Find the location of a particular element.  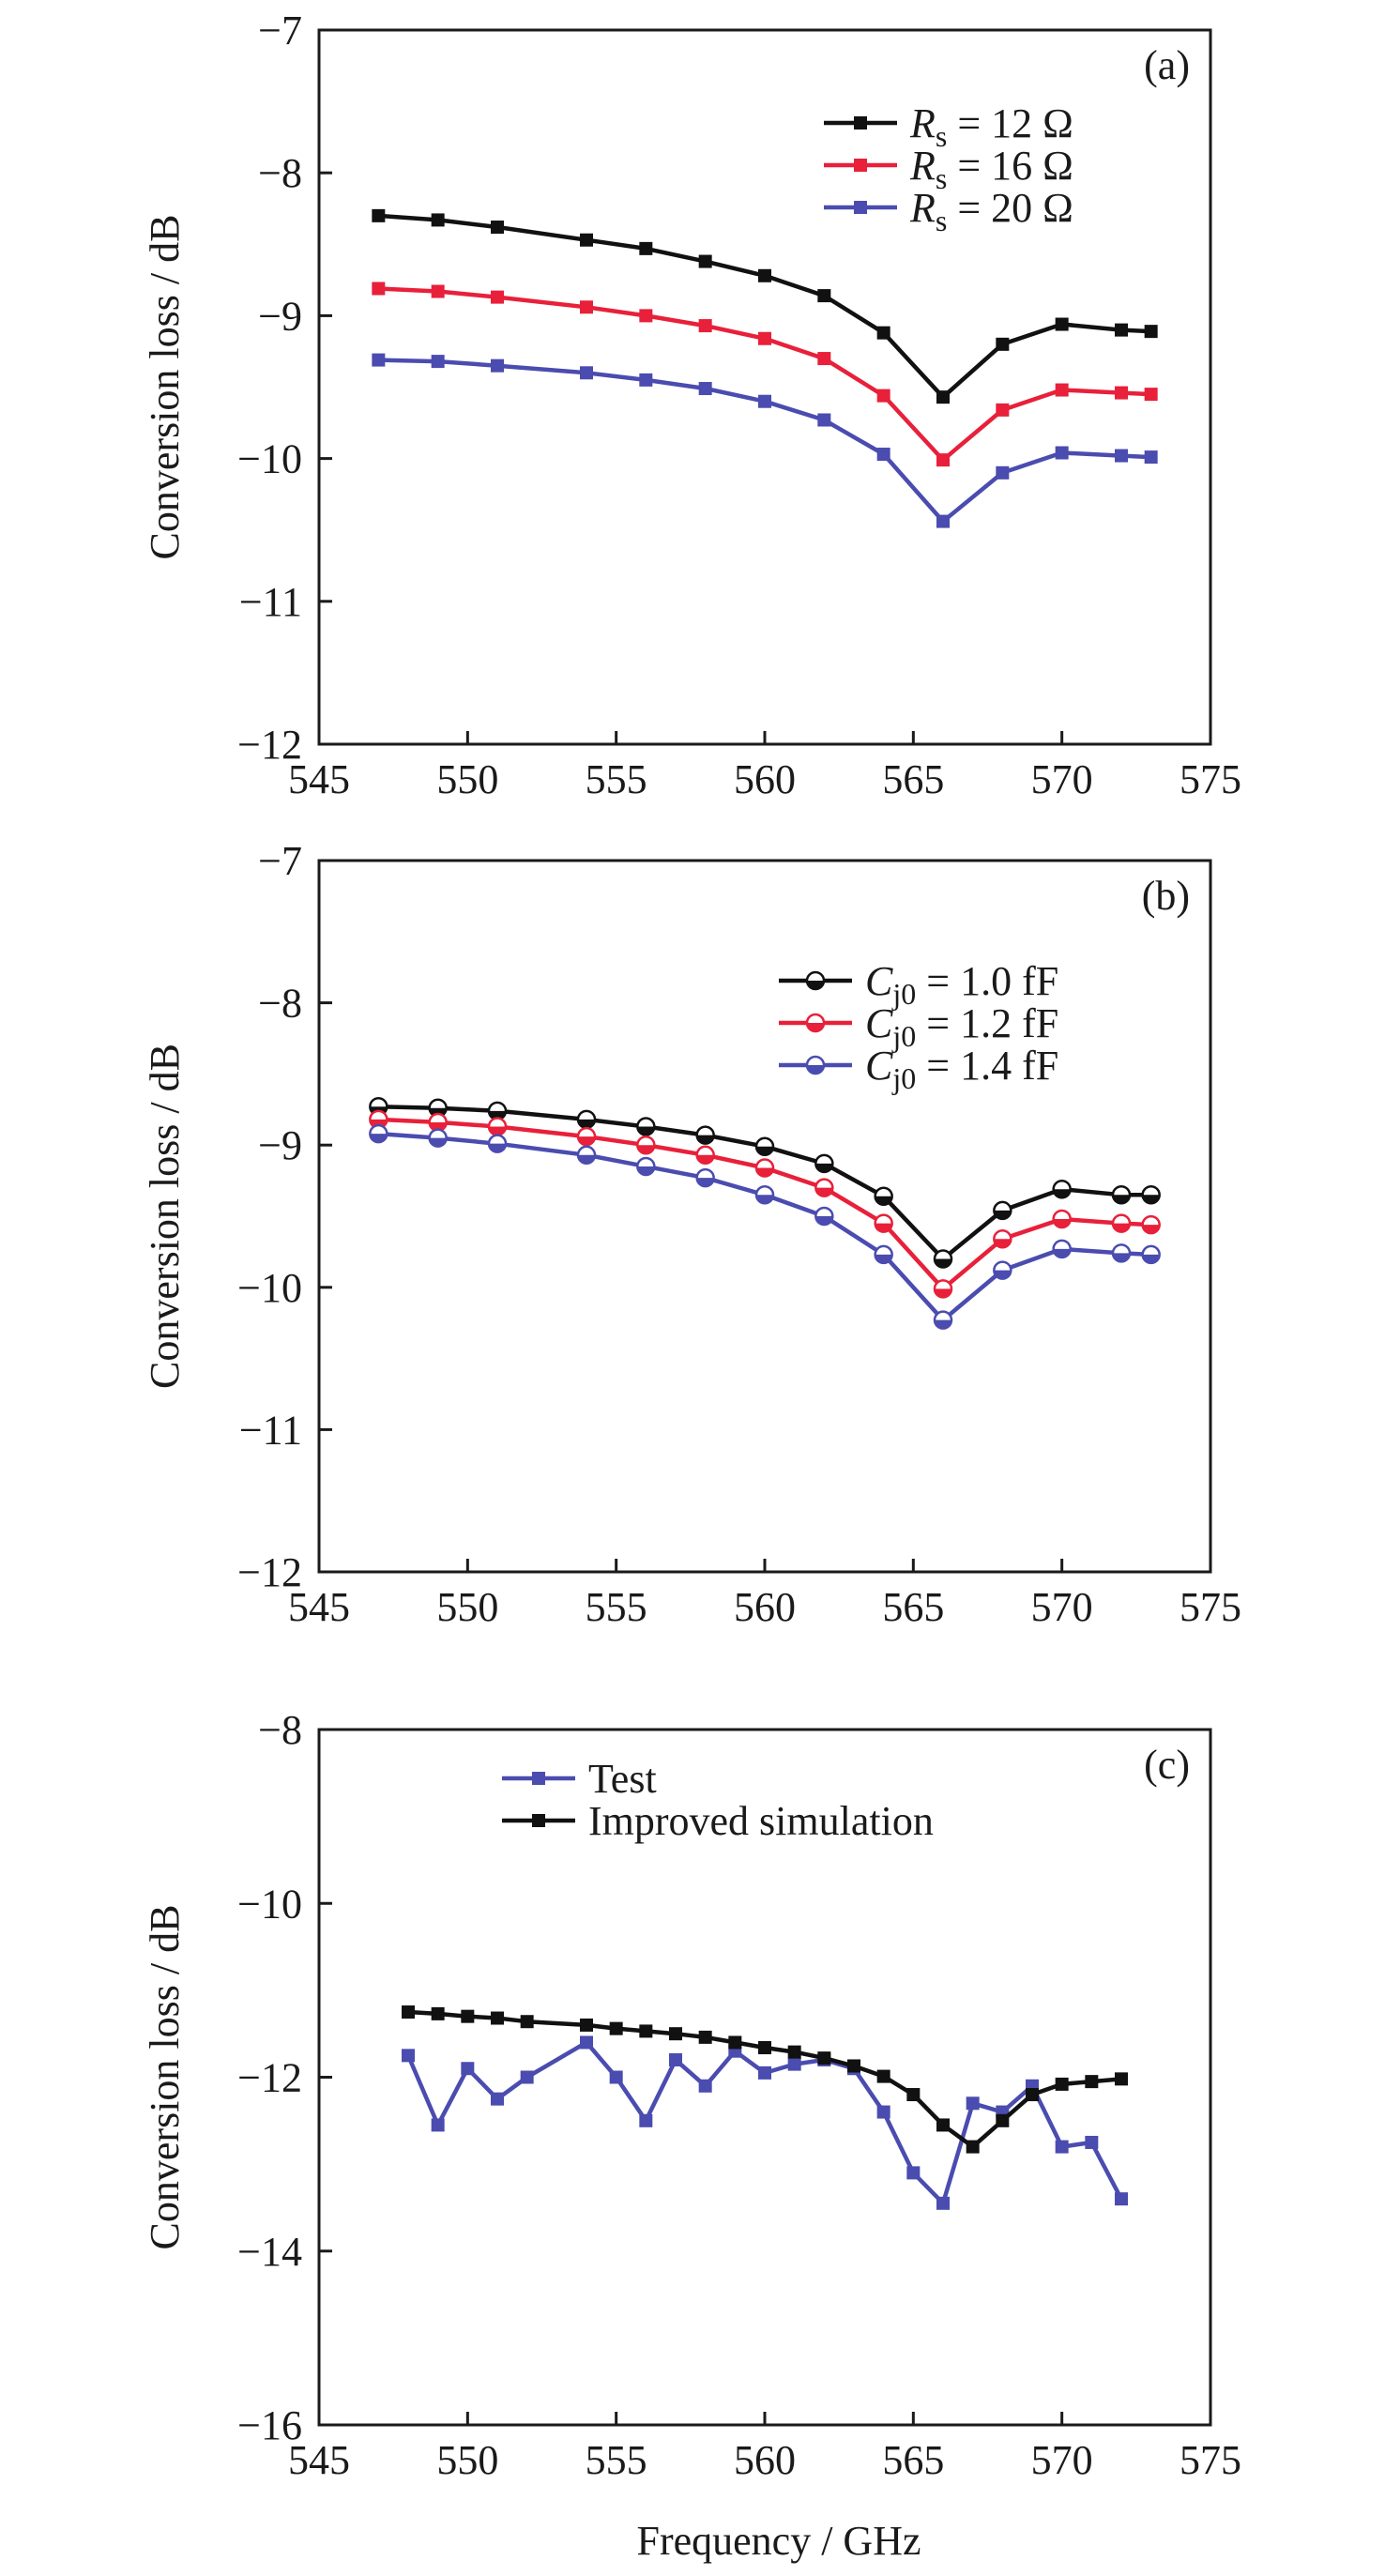

y-tick-label: −14 is located at coordinates (269, 2252).